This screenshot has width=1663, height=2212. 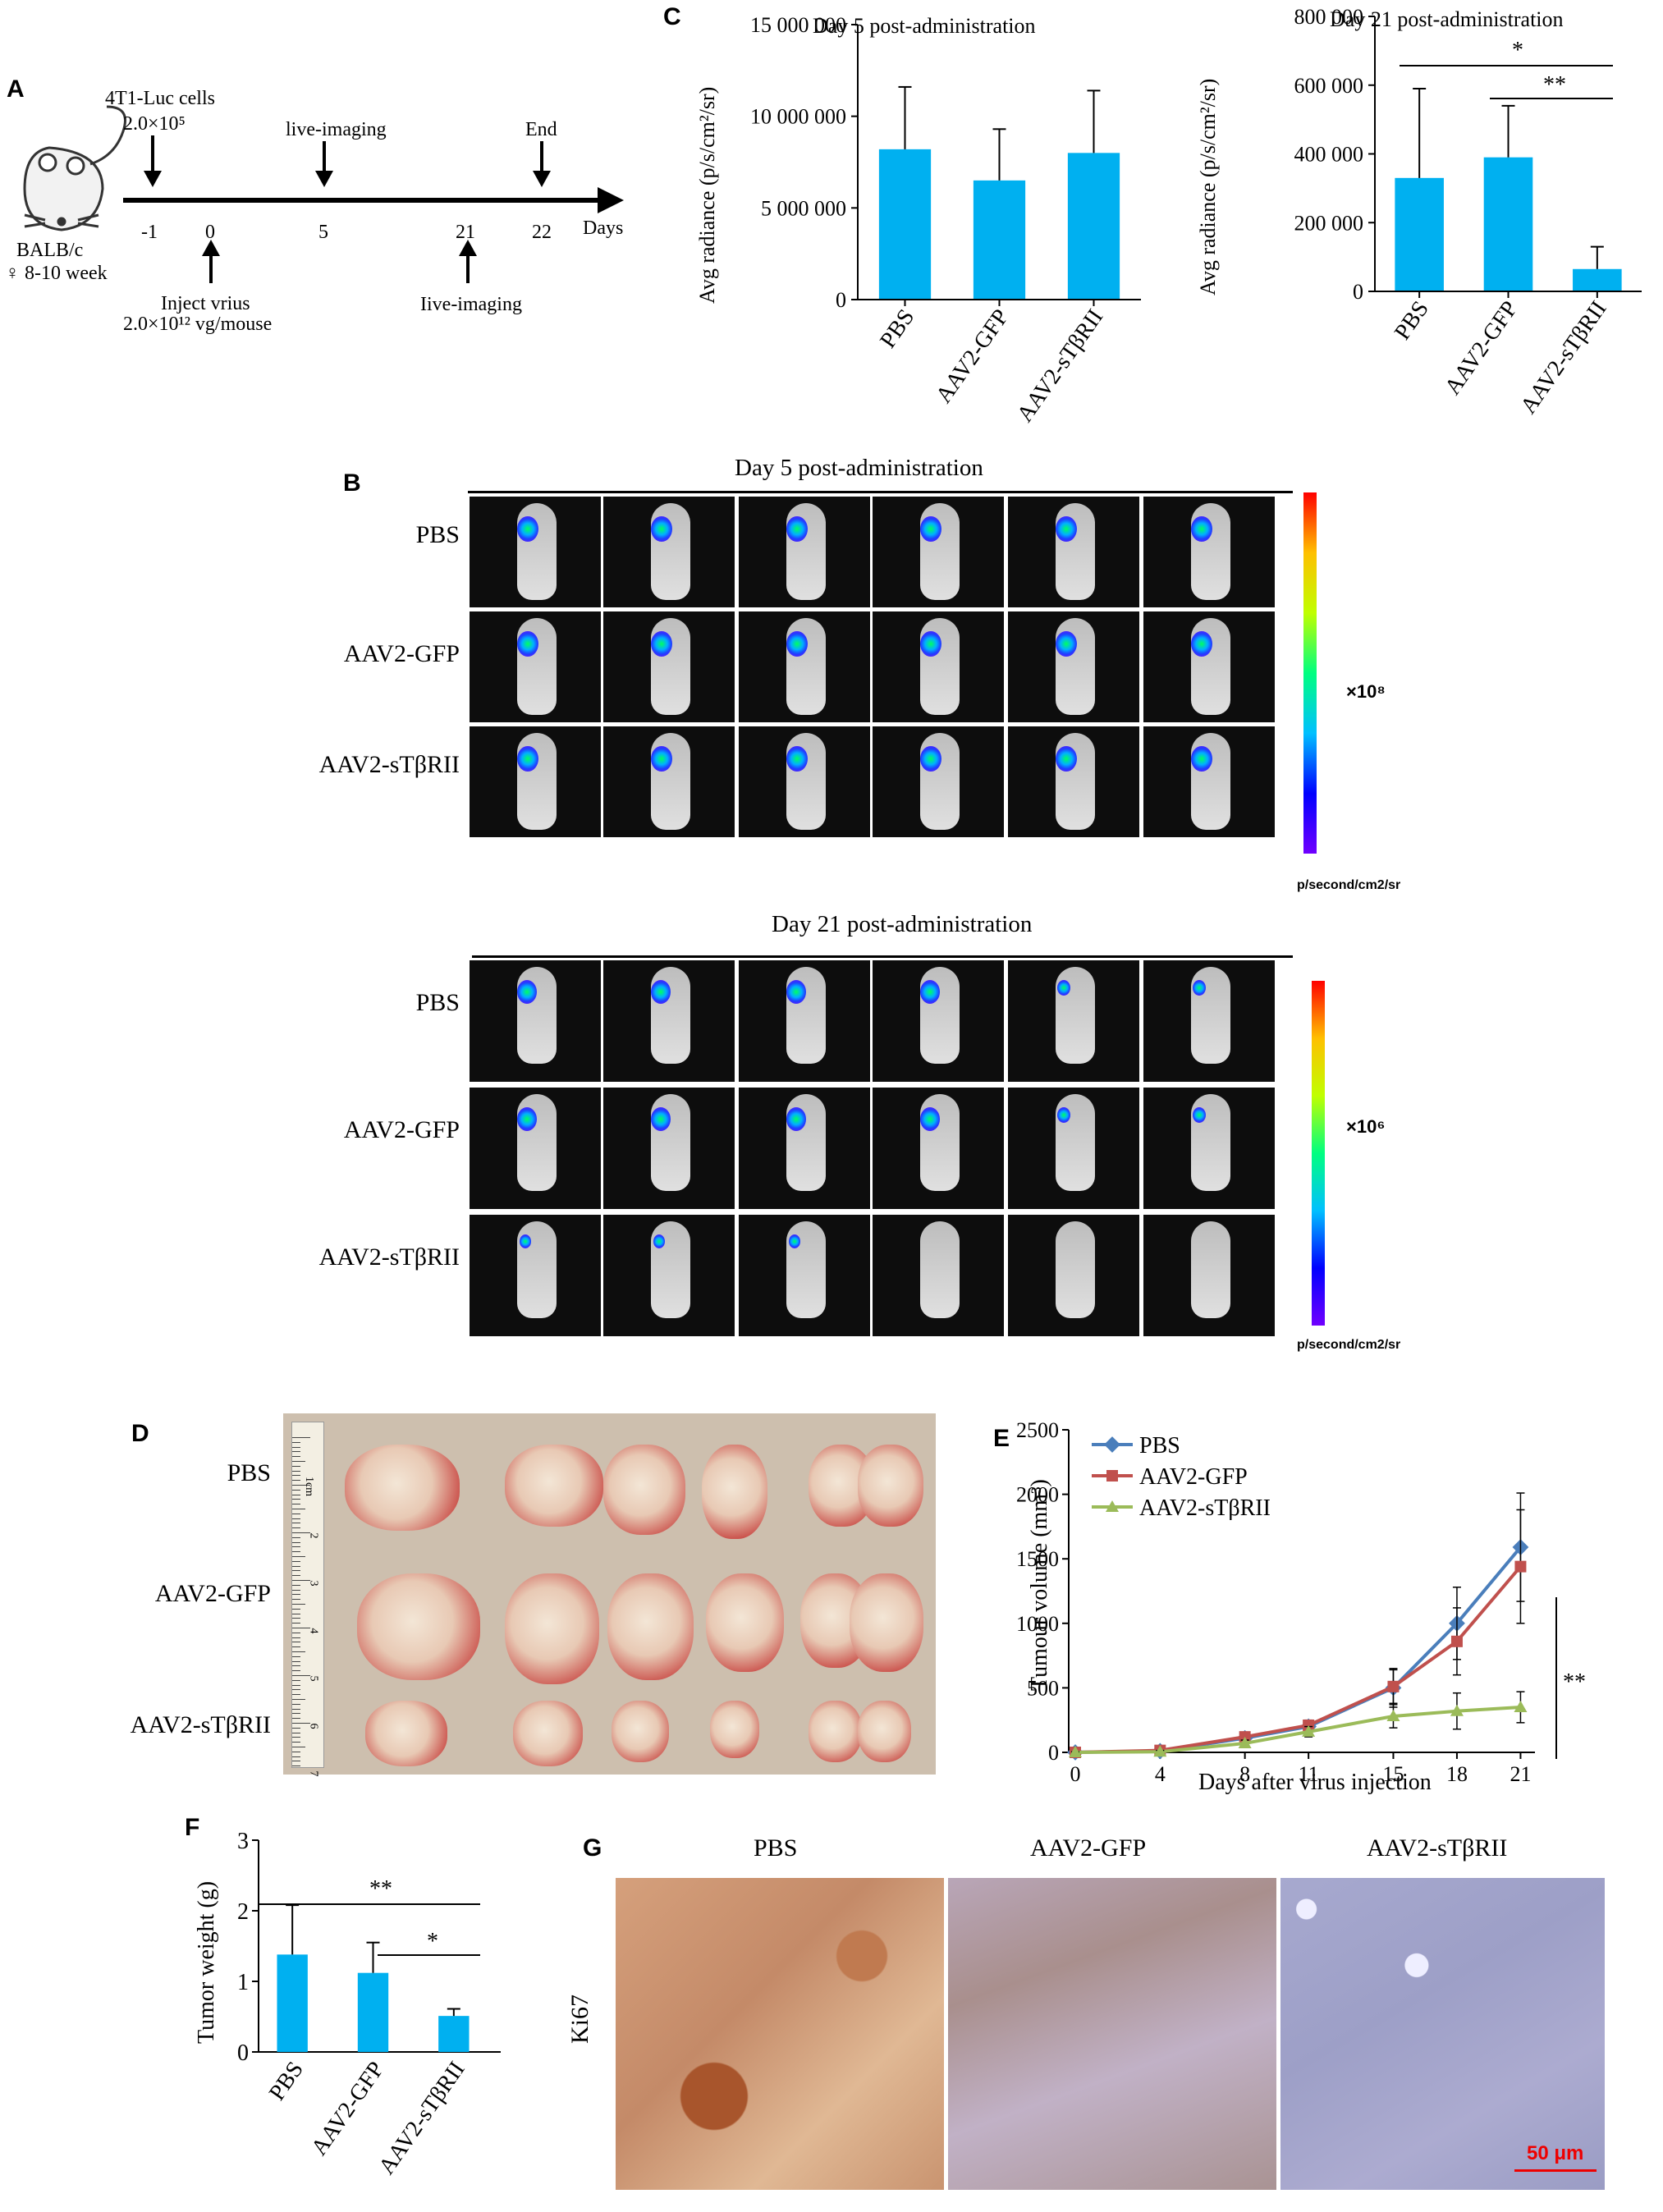 I want to click on f-bar, so click(x=373, y=2012).